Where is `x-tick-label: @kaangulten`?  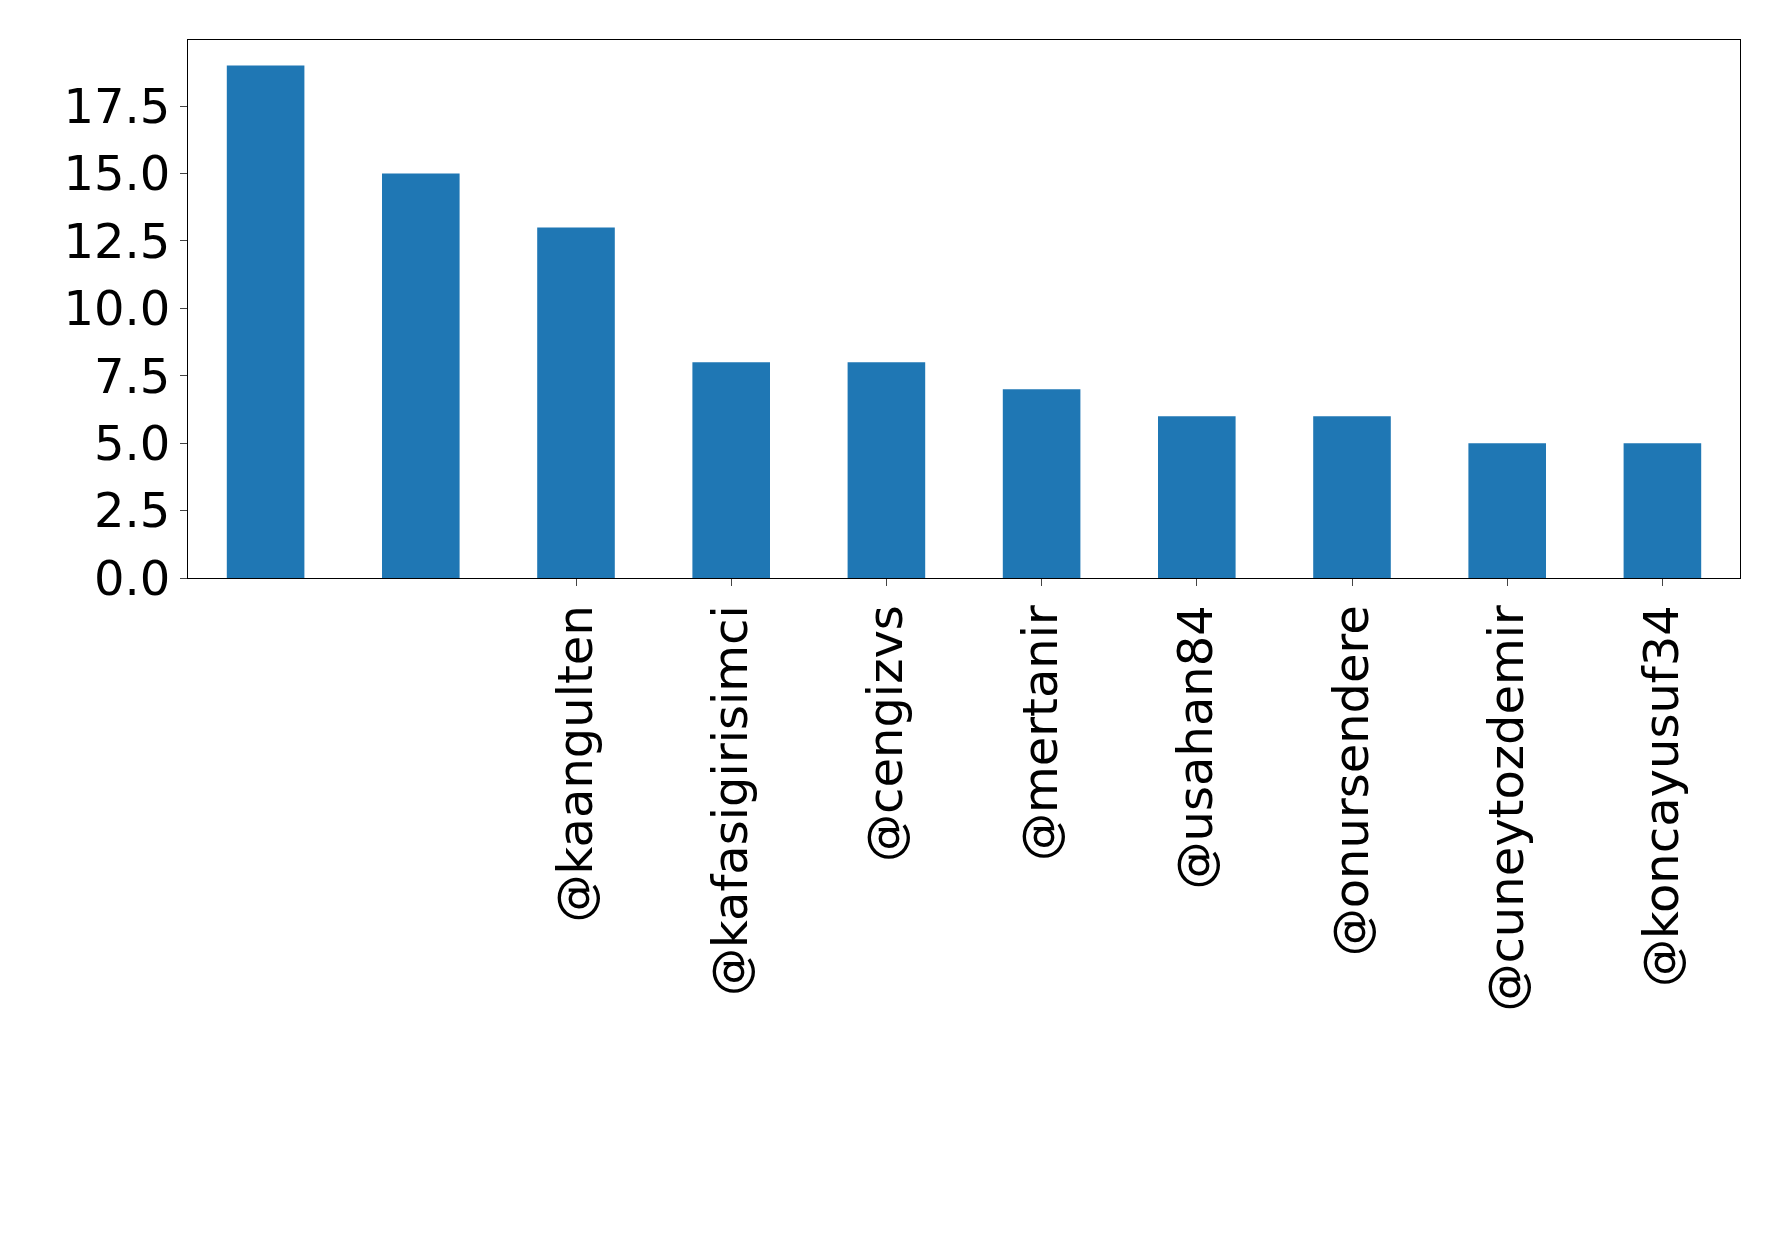
x-tick-label: @kaangulten is located at coordinates (574, 764).